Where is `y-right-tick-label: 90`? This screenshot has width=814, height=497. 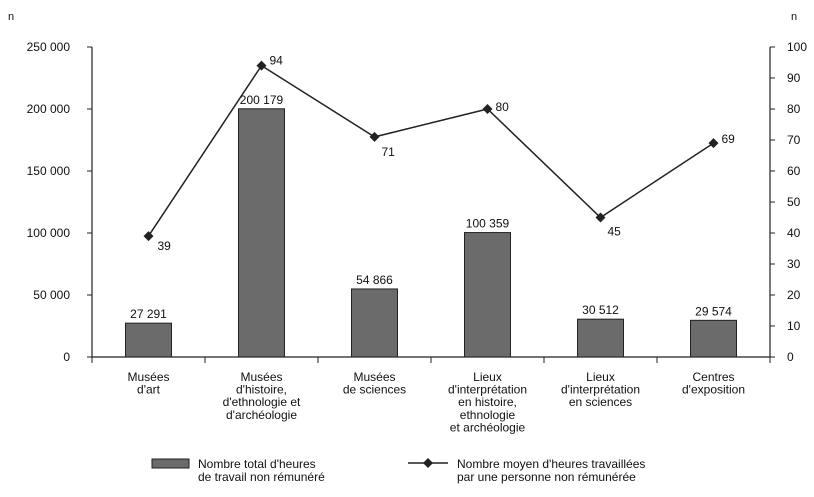 y-right-tick-label: 90 is located at coordinates (794, 78).